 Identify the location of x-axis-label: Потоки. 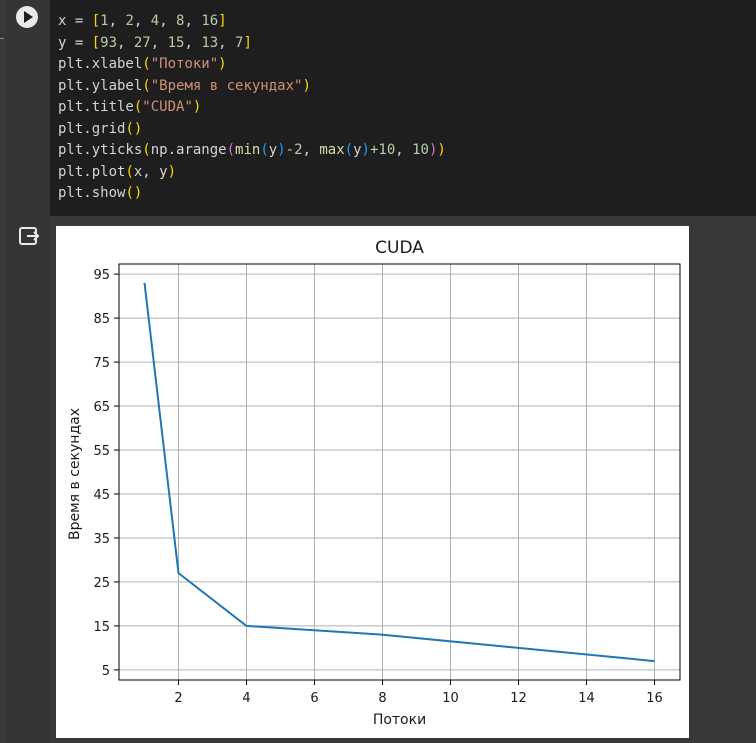
(399, 720).